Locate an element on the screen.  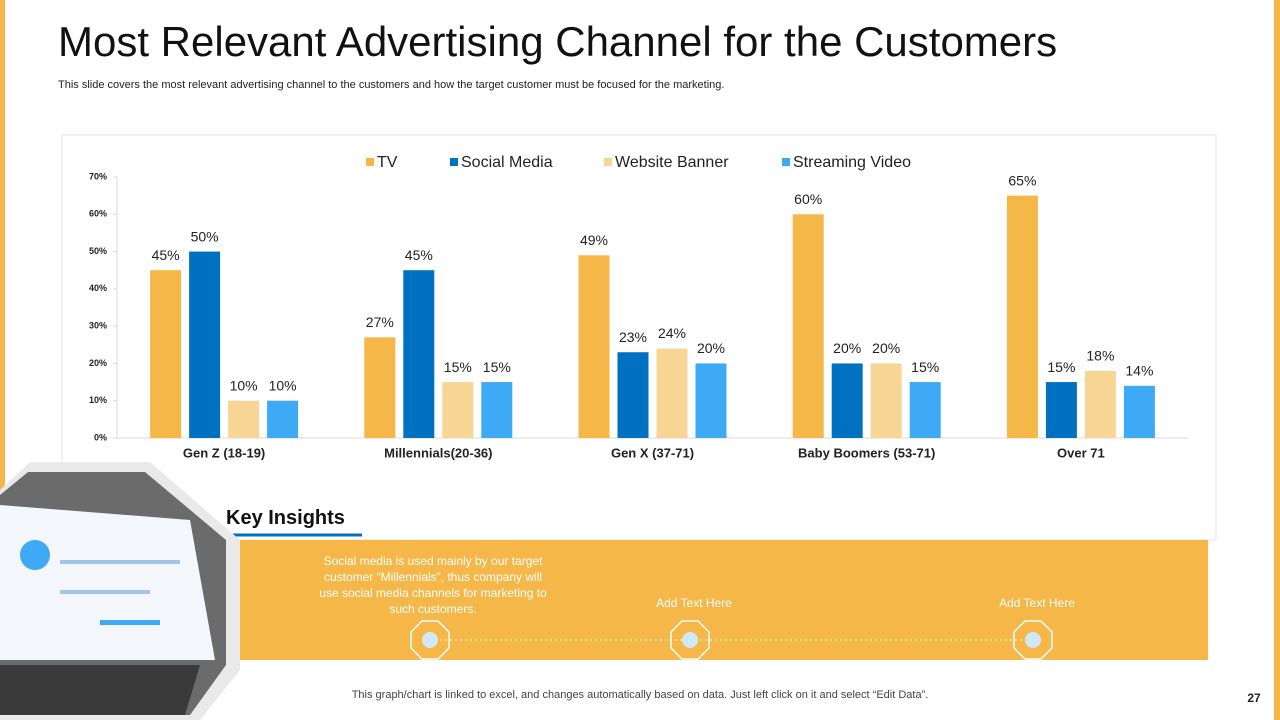
y-tick-label: 60% is located at coordinates (98, 214).